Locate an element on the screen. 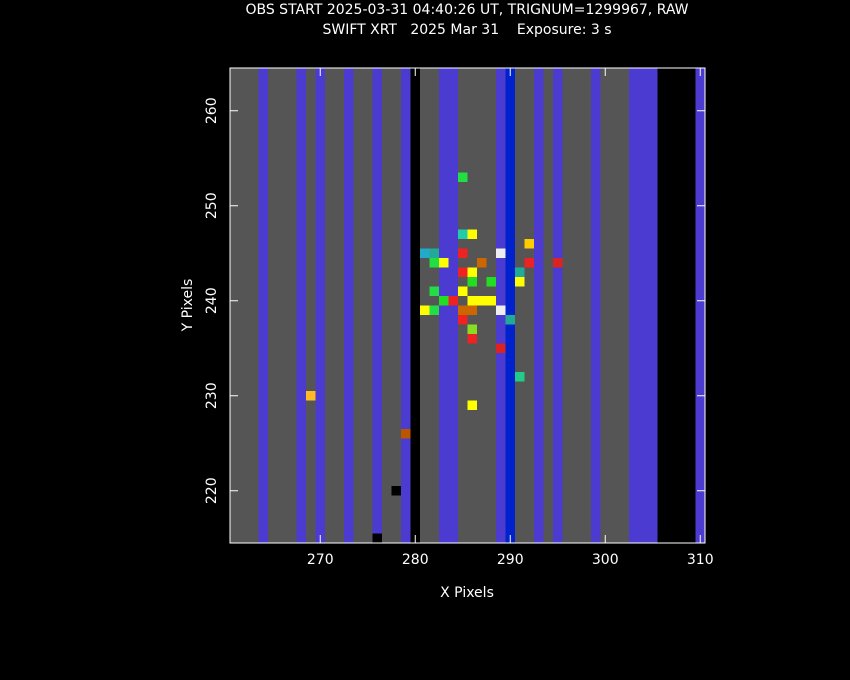 The image size is (850, 680). y-tick-label: 240 is located at coordinates (212, 300).